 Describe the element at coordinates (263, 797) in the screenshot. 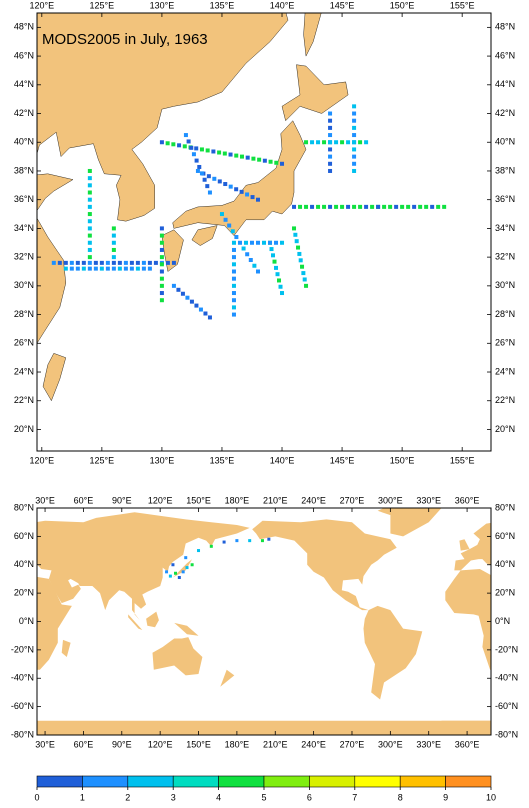

I see `colorbar-label: 5` at that location.